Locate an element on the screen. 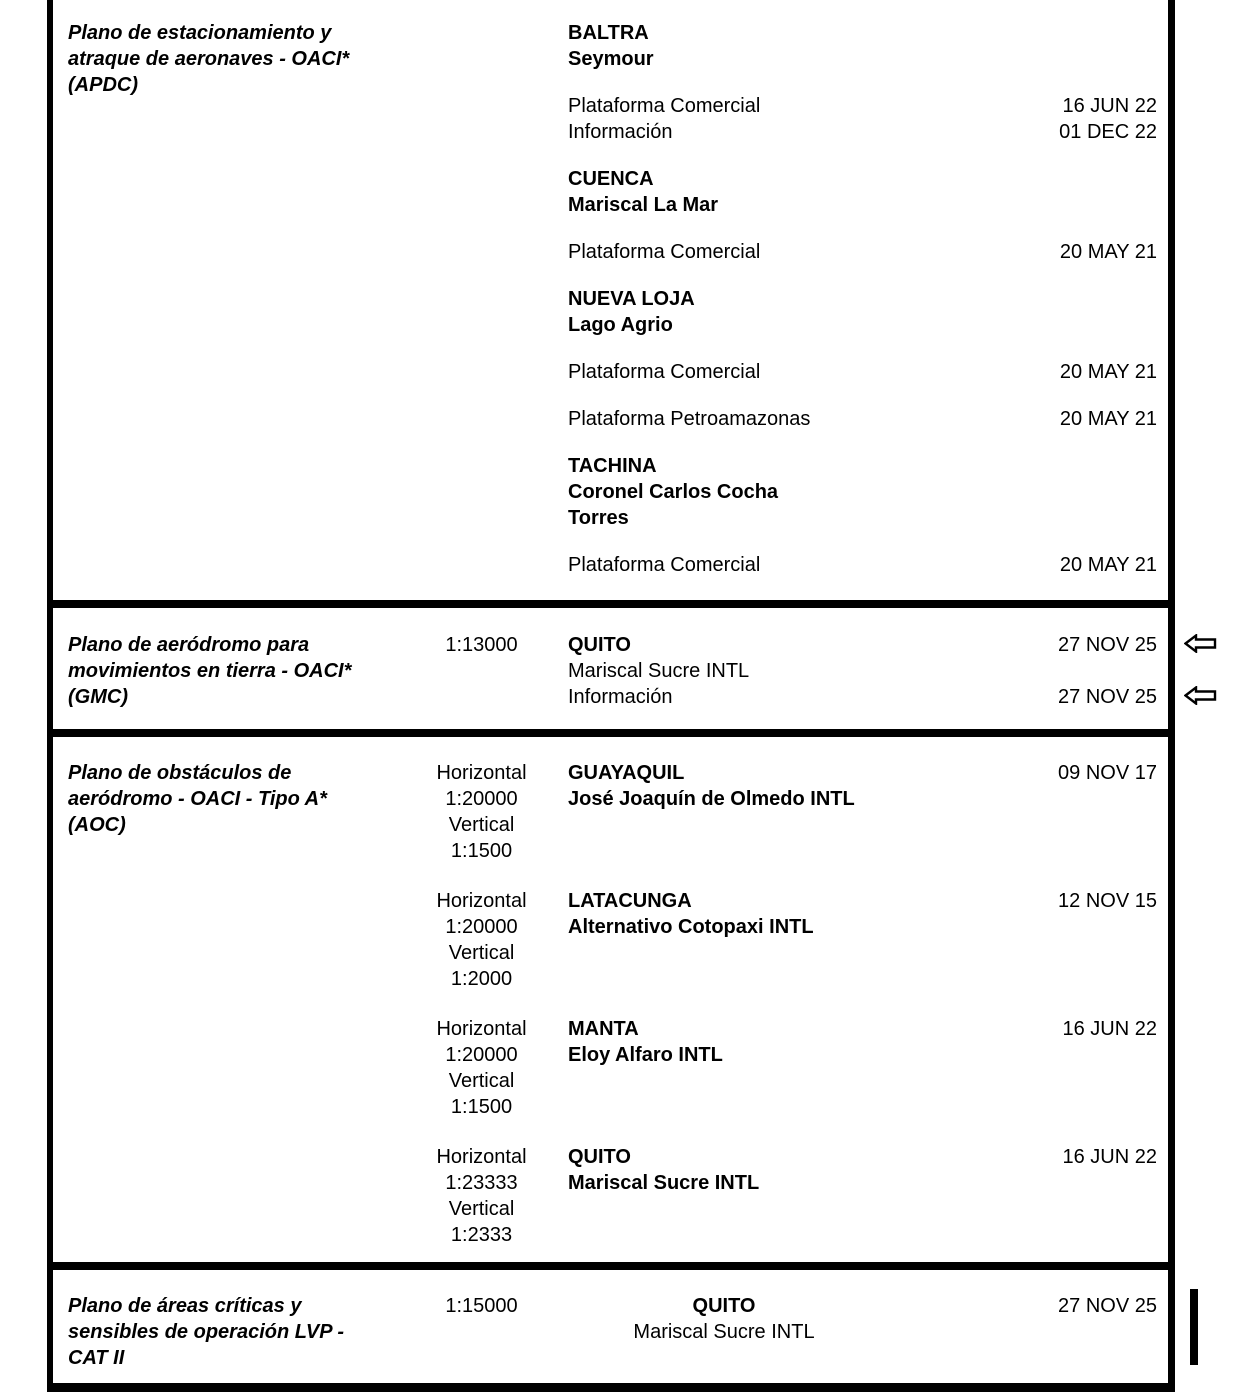  chart-name-line: Plano de obstáculos de is located at coordinates (180, 773).